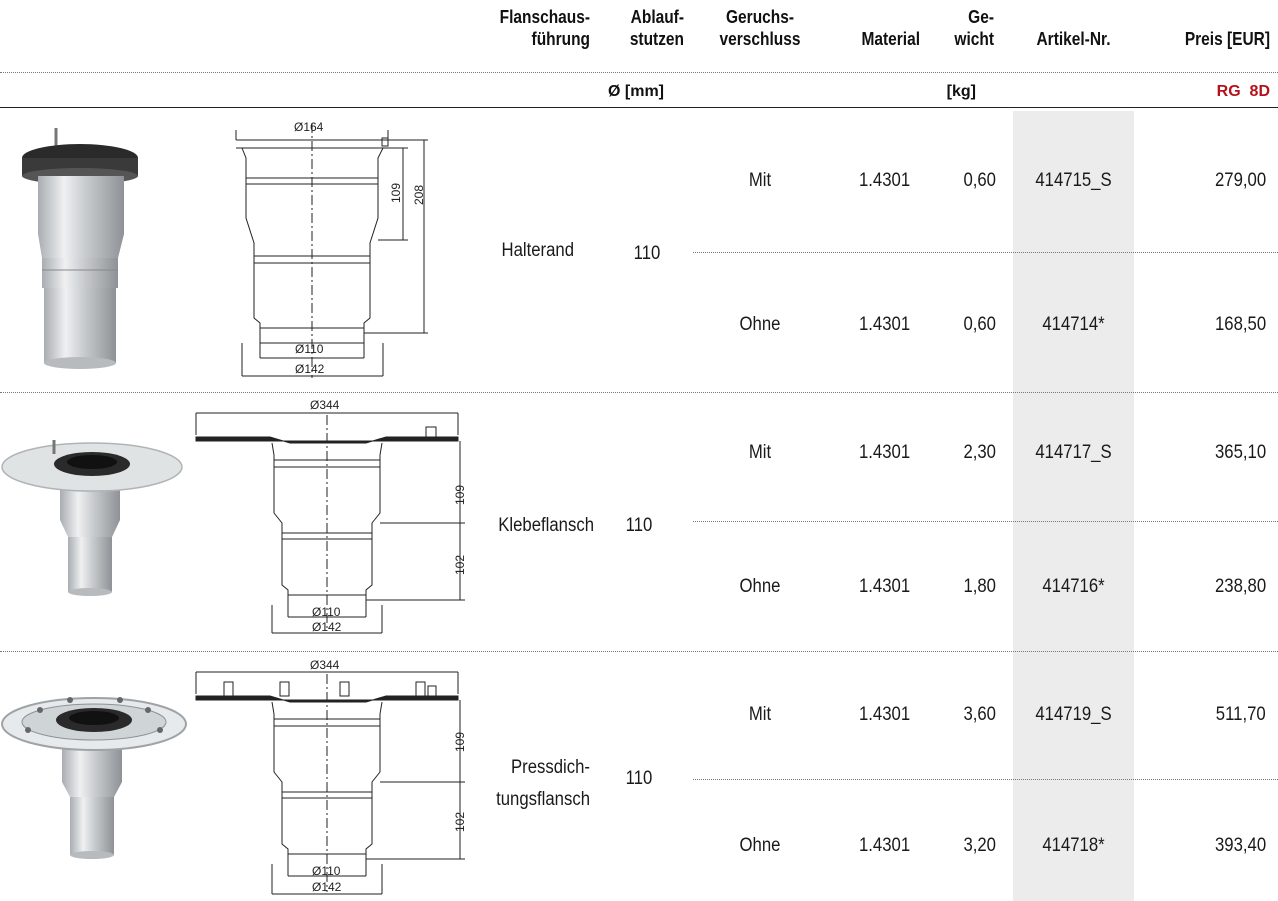 The height and width of the screenshot is (901, 1278). Describe the element at coordinates (1240, 452) in the screenshot. I see `price-value: 365,10` at that location.